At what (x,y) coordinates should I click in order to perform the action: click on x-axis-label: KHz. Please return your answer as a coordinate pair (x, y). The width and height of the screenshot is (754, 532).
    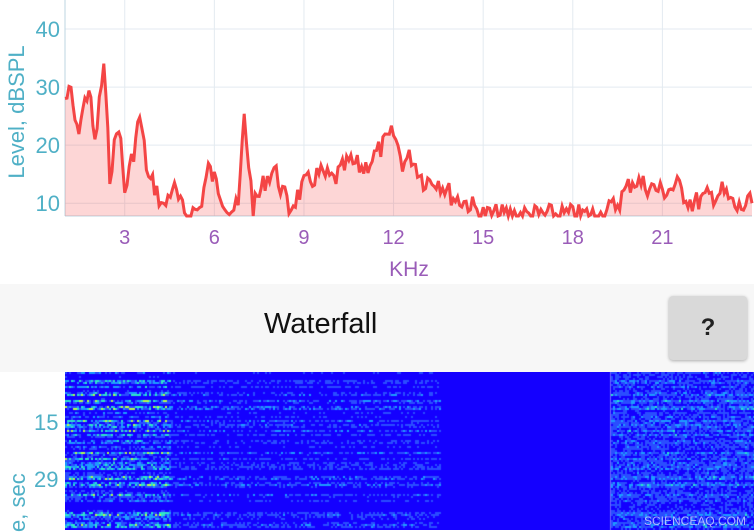
    Looking at the image, I should click on (409, 269).